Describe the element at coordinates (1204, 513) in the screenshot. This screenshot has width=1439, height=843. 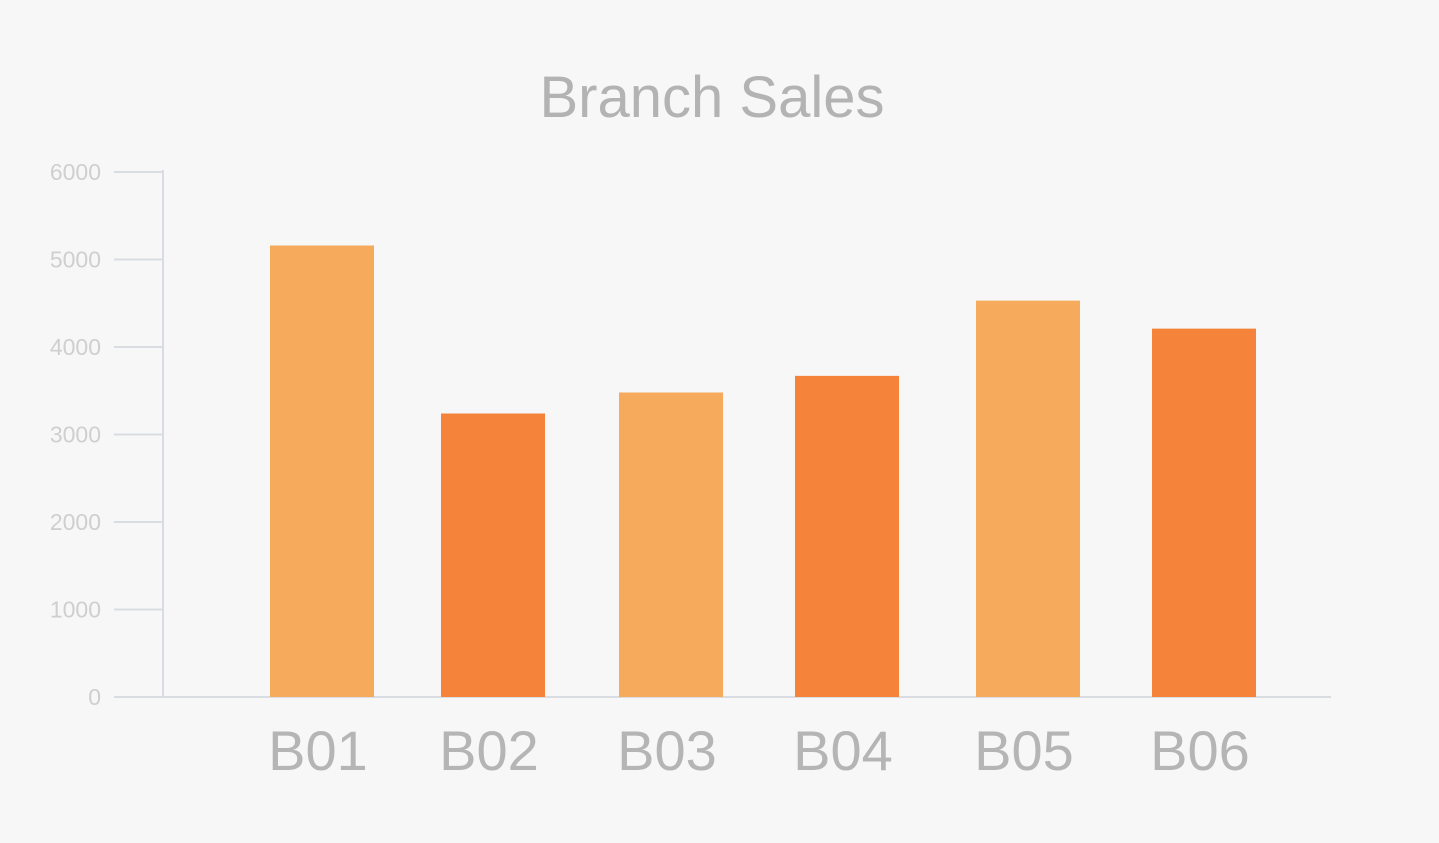
I see `bar-b06` at that location.